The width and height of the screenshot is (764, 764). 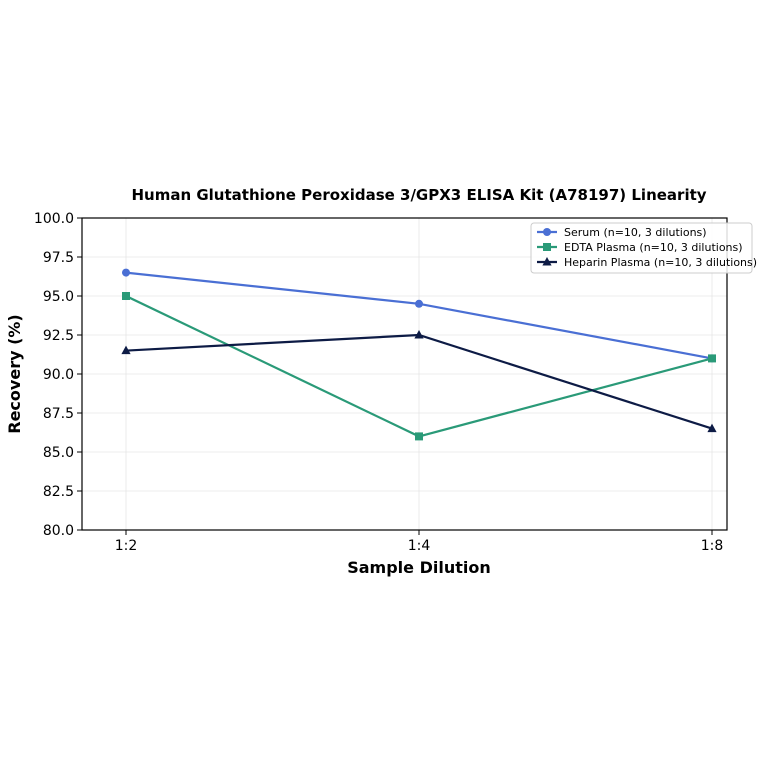 I want to click on x-tick-label: 1:8, so click(x=712, y=546).